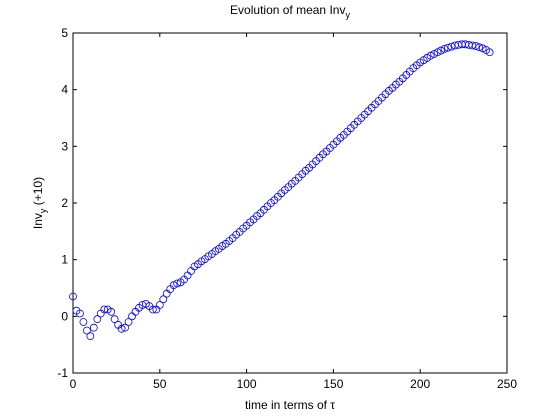 The image size is (560, 420). I want to click on x-tick-label: 150, so click(333, 384).